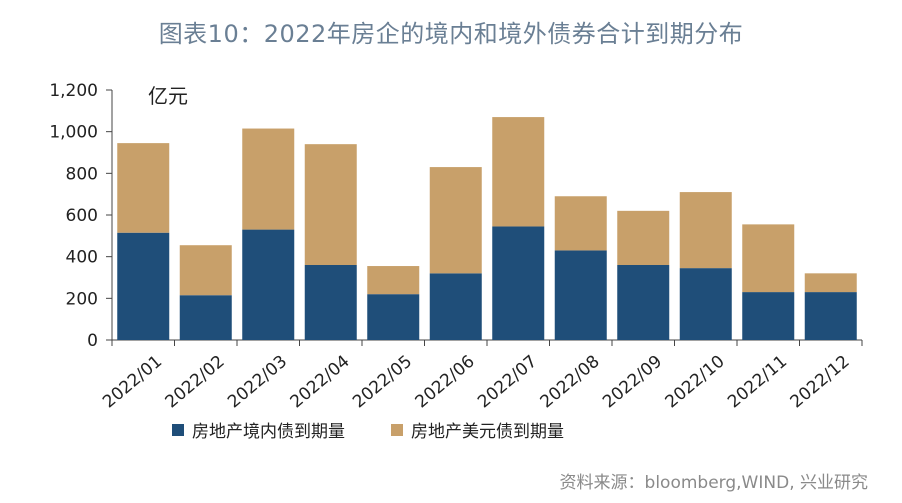  What do you see at coordinates (487, 432) in the screenshot?
I see `legend-label-usd: 房地产美元债到期量` at bounding box center [487, 432].